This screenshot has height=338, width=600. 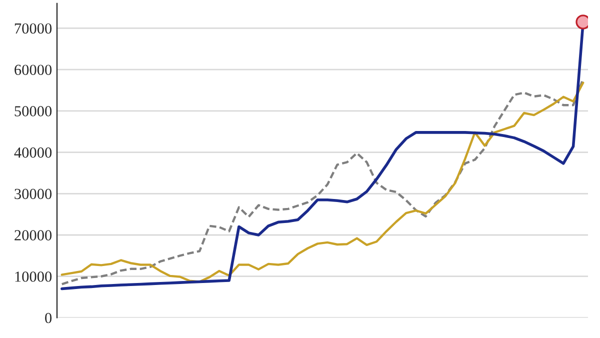 I want to click on y-tick-label: 30000, so click(x=33, y=194).